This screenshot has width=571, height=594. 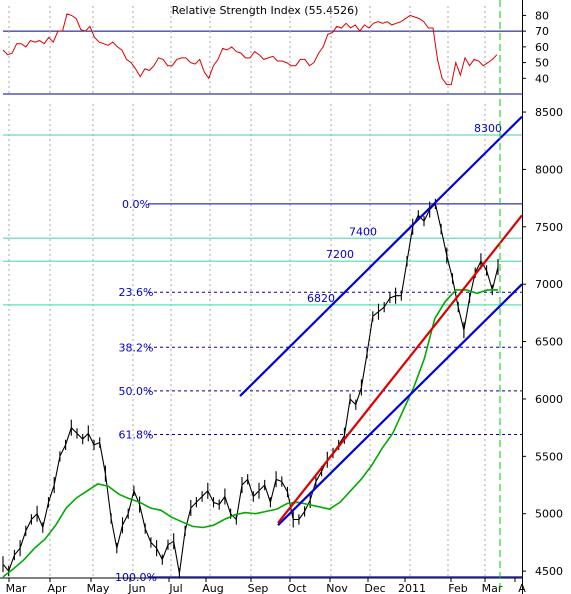 What do you see at coordinates (321, 298) in the screenshot?
I see `level-label: 6820` at bounding box center [321, 298].